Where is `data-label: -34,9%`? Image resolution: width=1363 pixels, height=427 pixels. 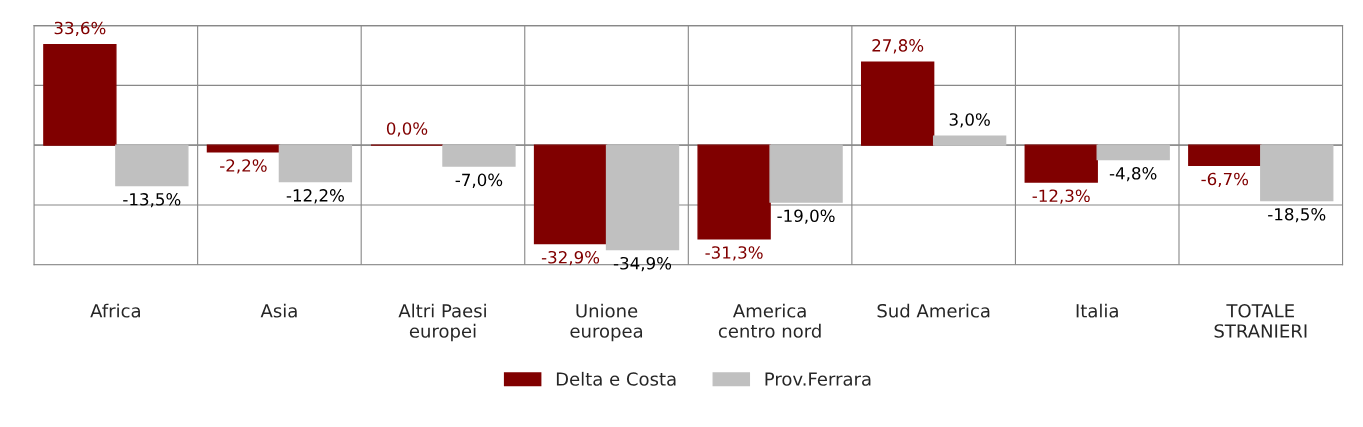
data-label: -34,9% is located at coordinates (642, 264).